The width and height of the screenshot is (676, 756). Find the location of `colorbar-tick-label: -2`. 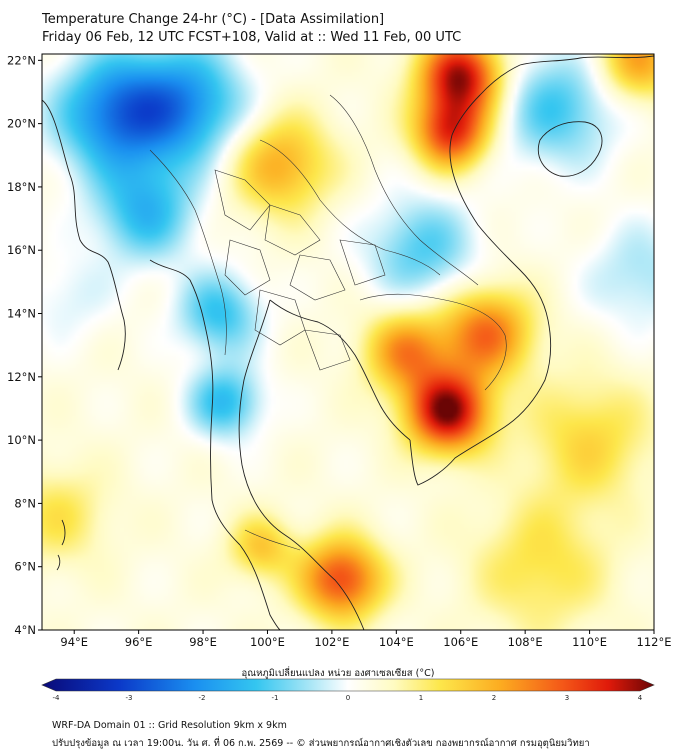

colorbar-tick-label: -2 is located at coordinates (202, 698).